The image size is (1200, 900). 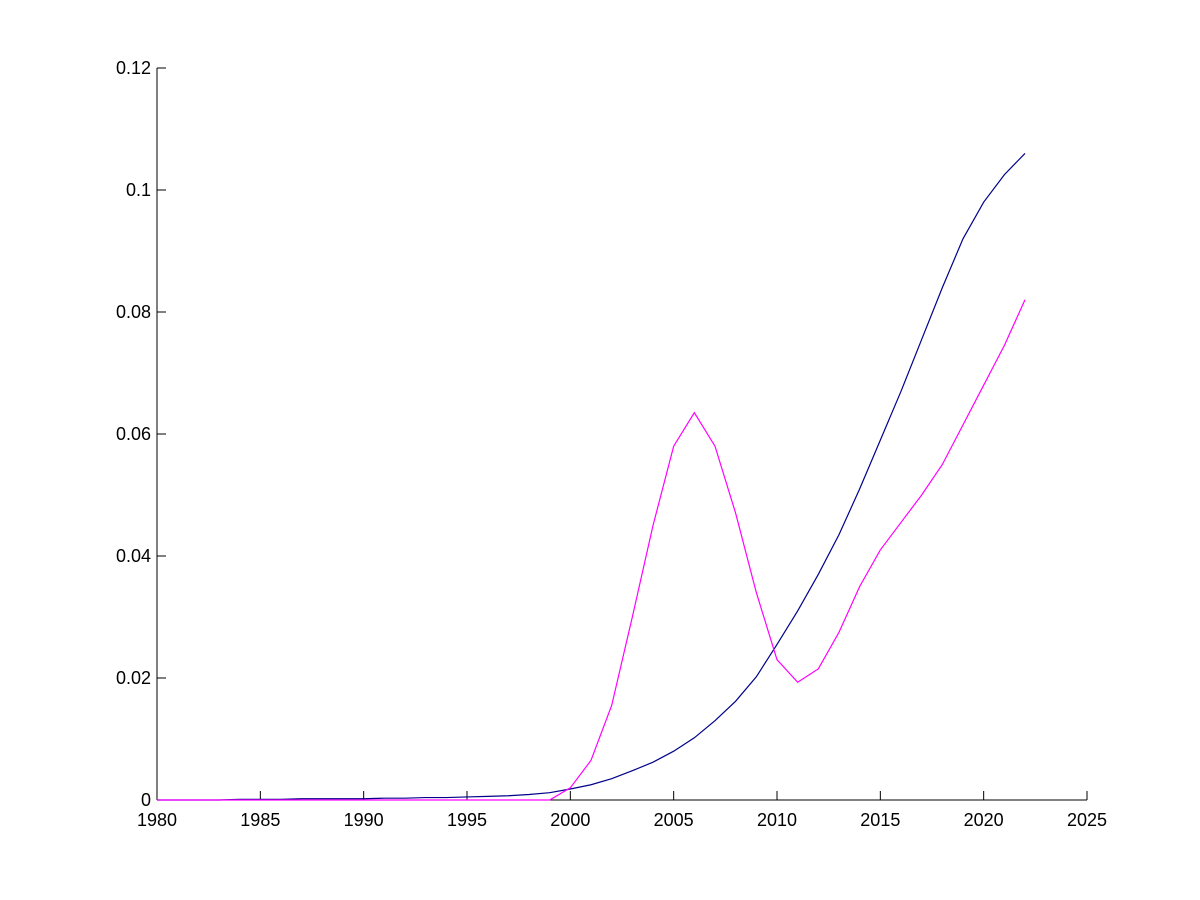 I want to click on y-tick-label: 0.08, so click(x=133, y=312).